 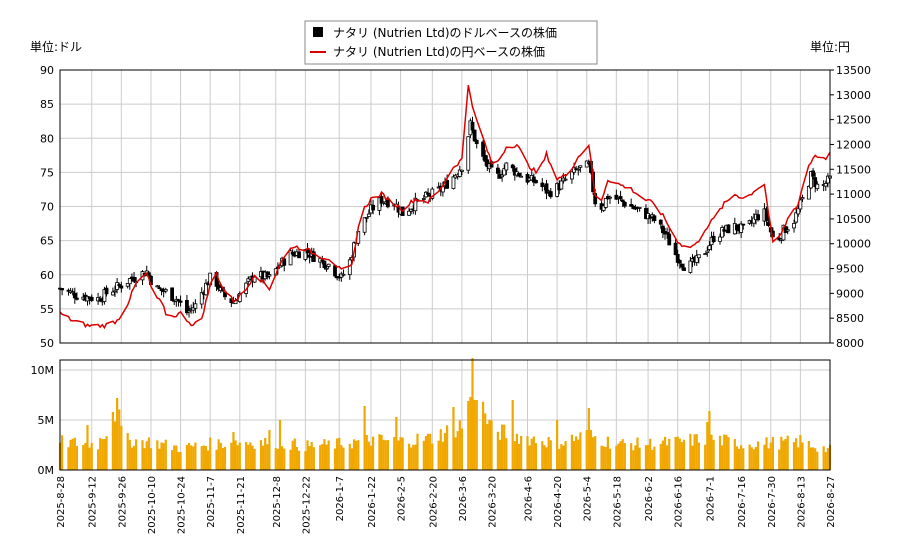 What do you see at coordinates (853, 95) in the screenshot?
I see `right-tick-label: 13000` at bounding box center [853, 95].